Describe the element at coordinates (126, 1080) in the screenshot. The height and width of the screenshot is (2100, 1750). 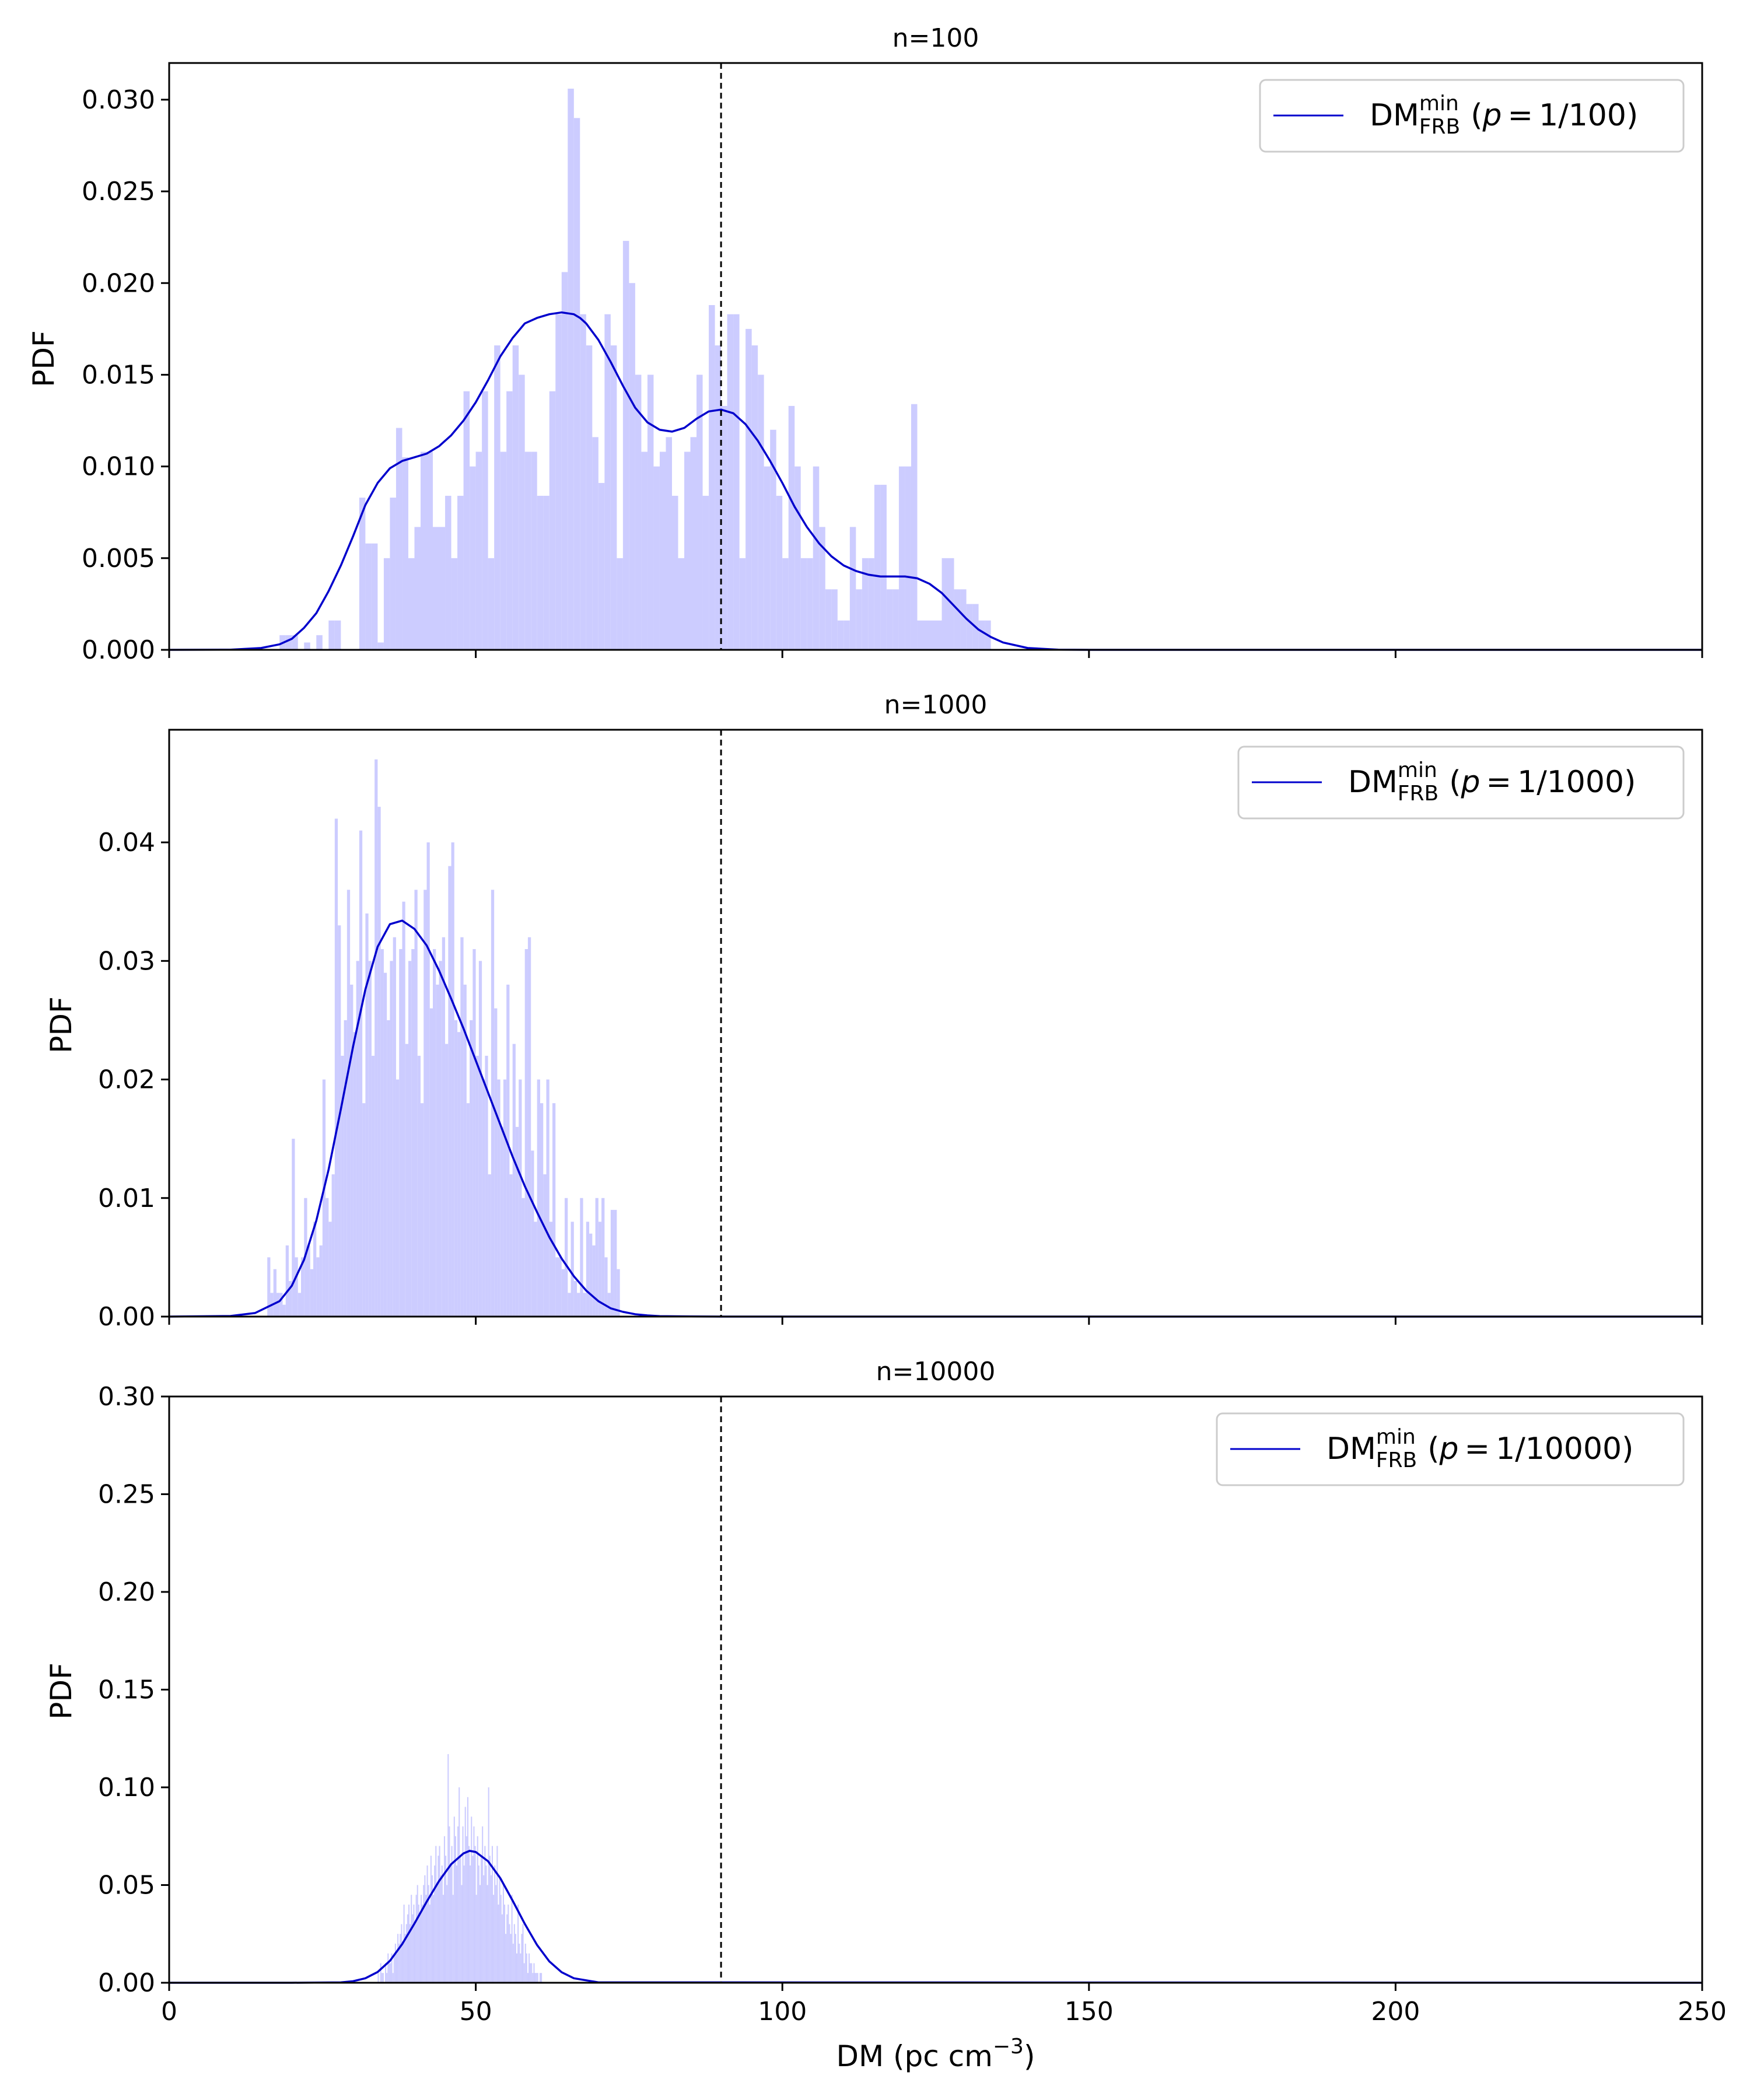
I see `y-tick-label: 0.02` at that location.